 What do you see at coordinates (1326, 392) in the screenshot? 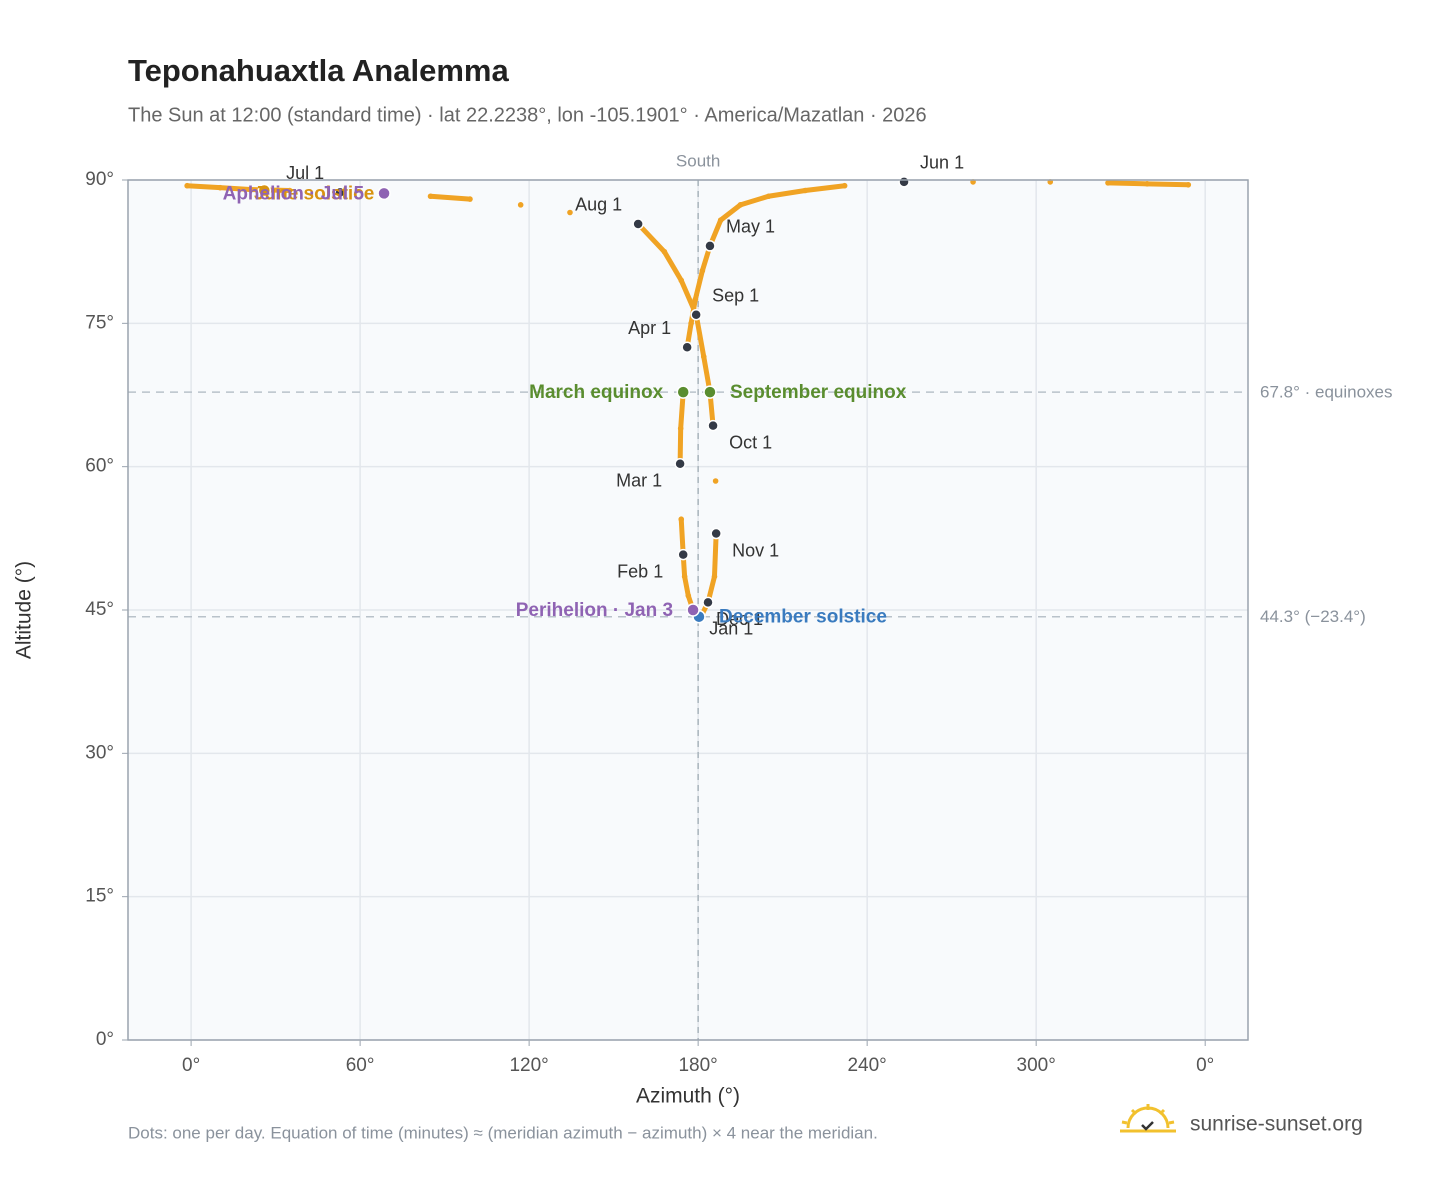
I see `reference-label: 67.8° · equinoxes` at bounding box center [1326, 392].